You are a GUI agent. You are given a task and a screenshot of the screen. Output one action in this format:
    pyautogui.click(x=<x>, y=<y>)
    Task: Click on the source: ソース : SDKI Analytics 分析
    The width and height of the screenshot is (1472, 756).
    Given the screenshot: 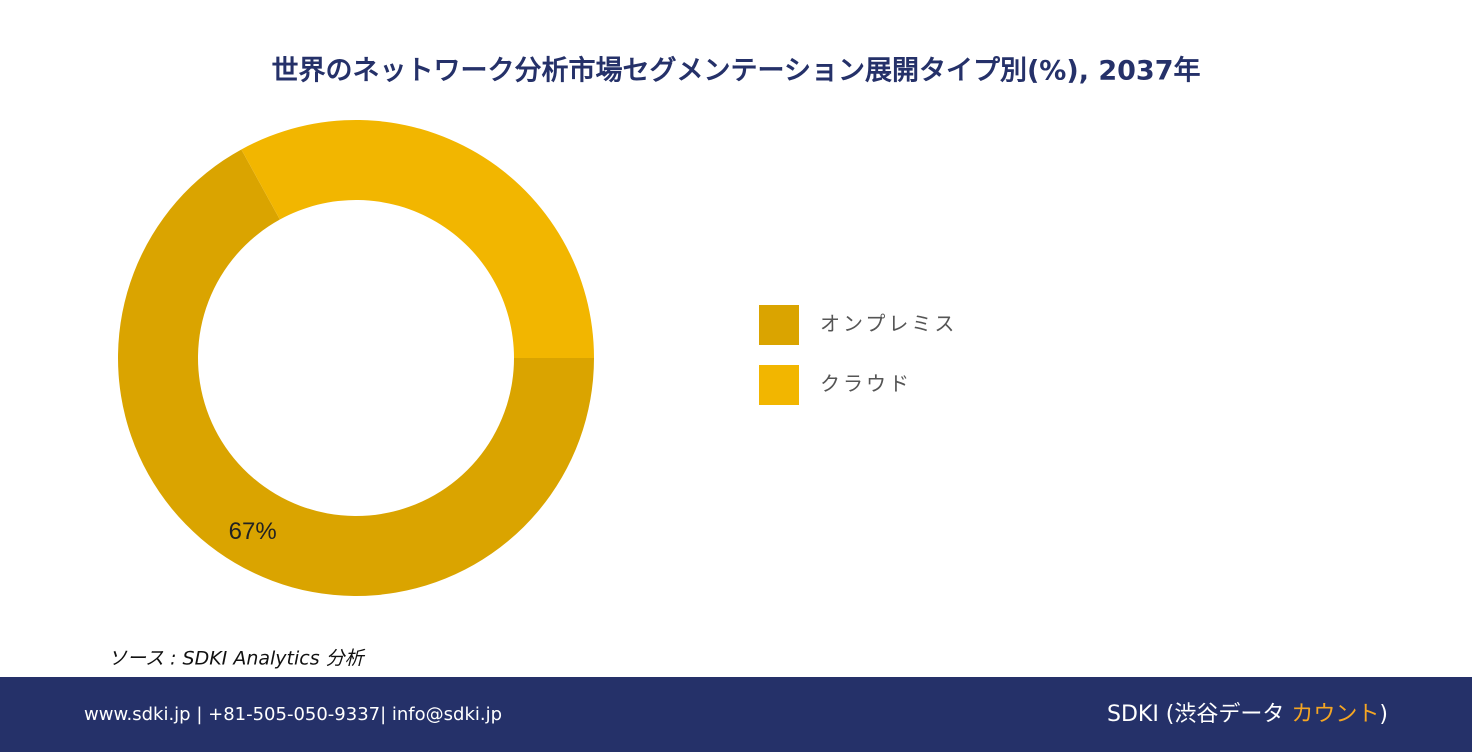 What is the action you would take?
    pyautogui.click(x=237, y=659)
    